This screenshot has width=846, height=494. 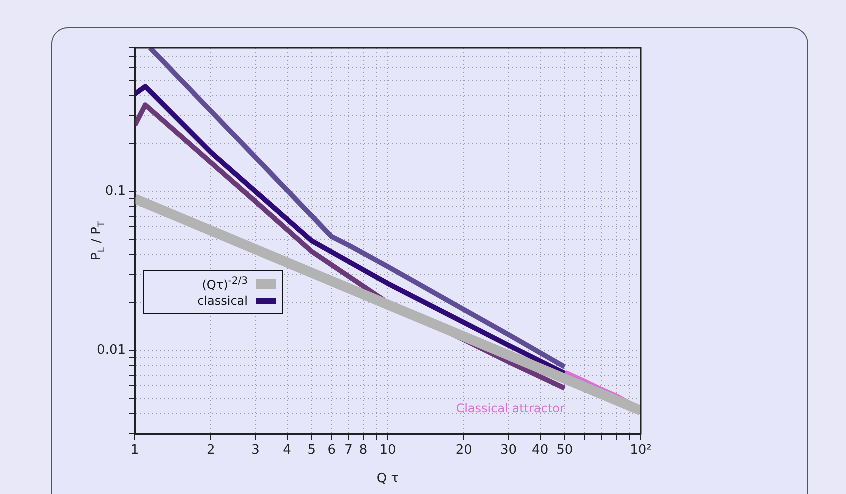 What do you see at coordinates (388, 450) in the screenshot?
I see `x-tick-label: 10` at bounding box center [388, 450].